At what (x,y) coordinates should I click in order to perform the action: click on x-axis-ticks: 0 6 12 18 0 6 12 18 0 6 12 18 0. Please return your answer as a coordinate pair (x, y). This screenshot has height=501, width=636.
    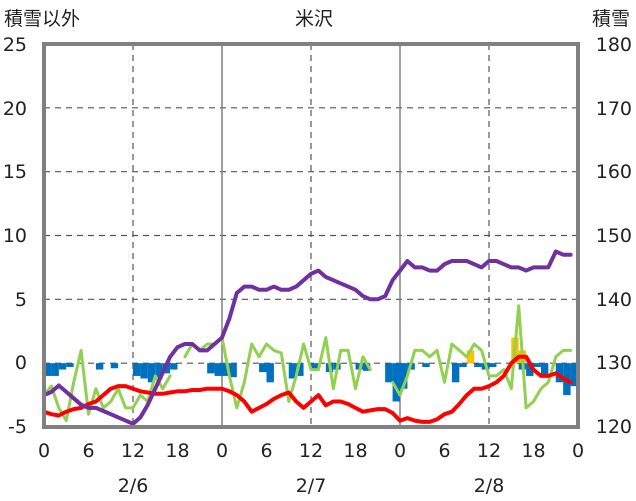
    Looking at the image, I should click on (311, 451).